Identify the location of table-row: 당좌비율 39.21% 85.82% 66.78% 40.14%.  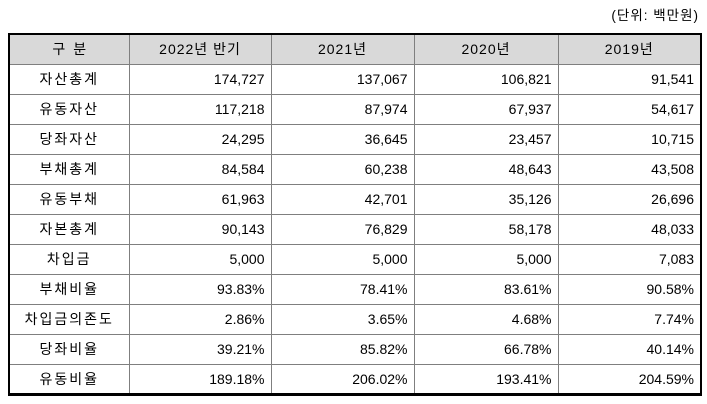
(355, 349).